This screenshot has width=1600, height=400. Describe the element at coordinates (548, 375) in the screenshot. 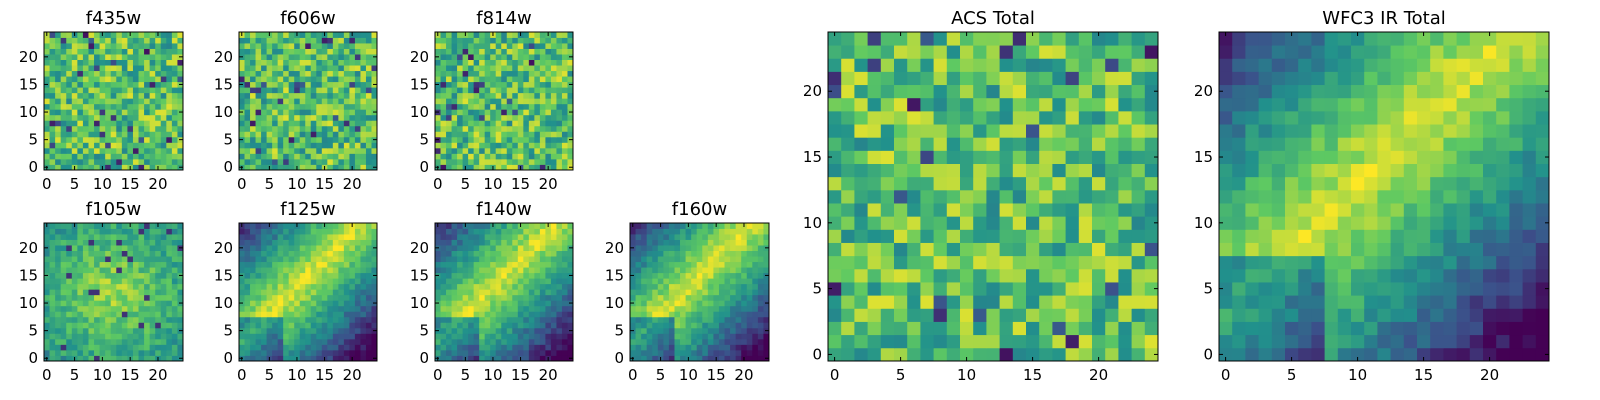

I see `x-tick-label: 20` at that location.